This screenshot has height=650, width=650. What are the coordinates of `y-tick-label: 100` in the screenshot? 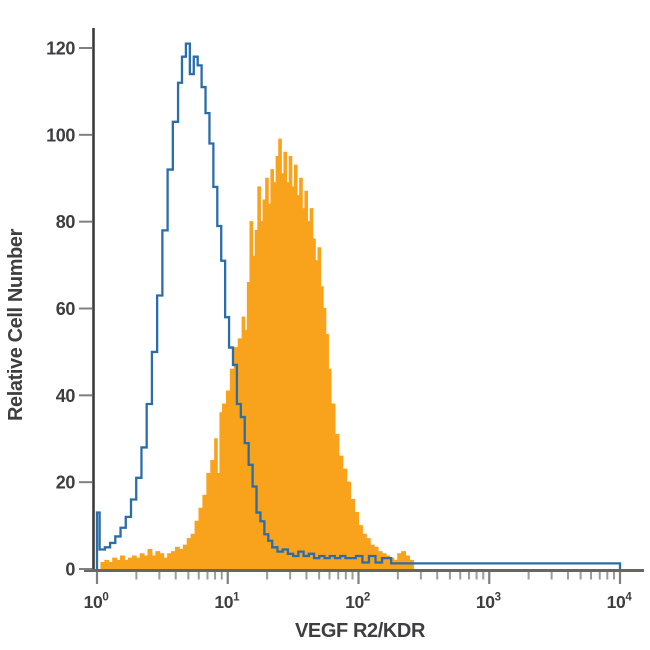 It's located at (60, 135).